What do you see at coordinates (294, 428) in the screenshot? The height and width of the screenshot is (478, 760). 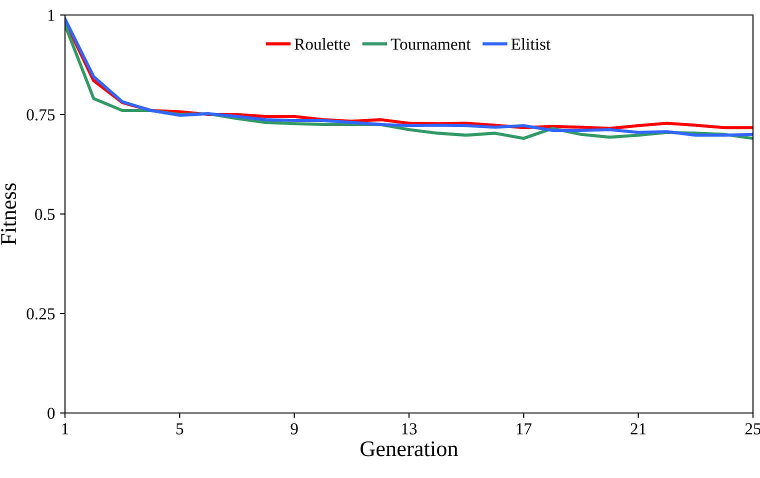 I see `x-tick-label: 9` at bounding box center [294, 428].